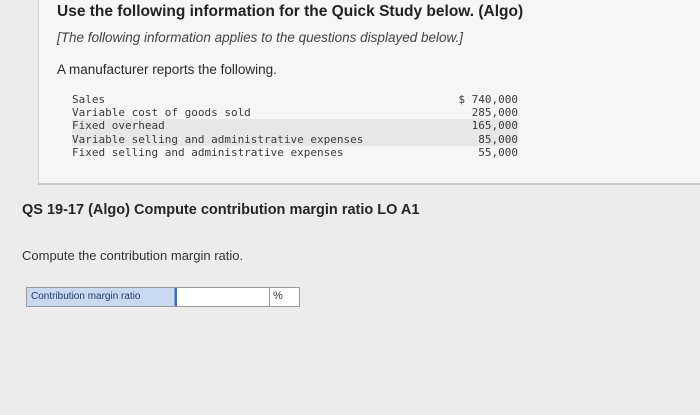  I want to click on answer-row: Contribution margin ratio %, so click(163, 297).